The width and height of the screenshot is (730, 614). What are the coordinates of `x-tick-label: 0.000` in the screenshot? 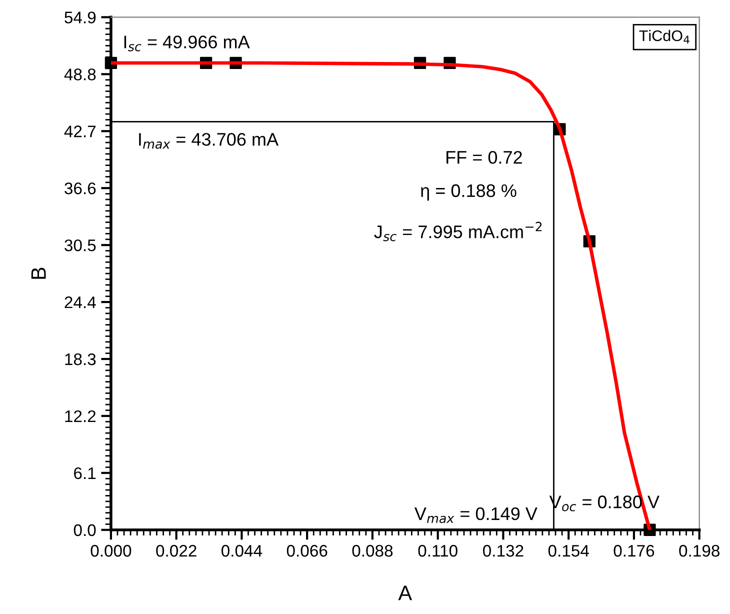 It's located at (111, 550).